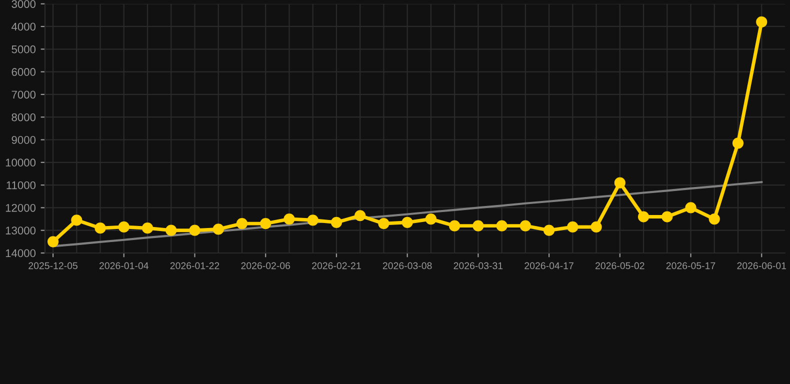 The height and width of the screenshot is (384, 790). What do you see at coordinates (24, 117) in the screenshot?
I see `y-tick-label: 8000` at bounding box center [24, 117].